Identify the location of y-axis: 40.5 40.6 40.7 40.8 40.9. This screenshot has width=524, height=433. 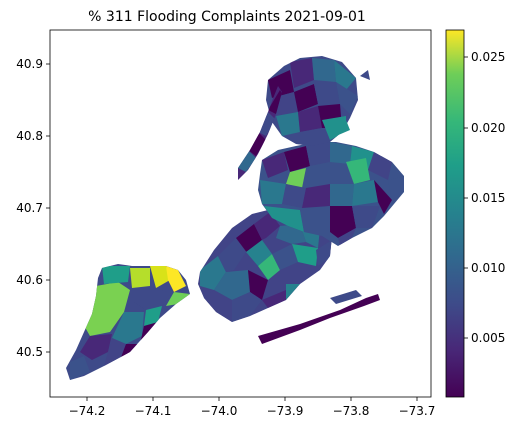
(33, 208).